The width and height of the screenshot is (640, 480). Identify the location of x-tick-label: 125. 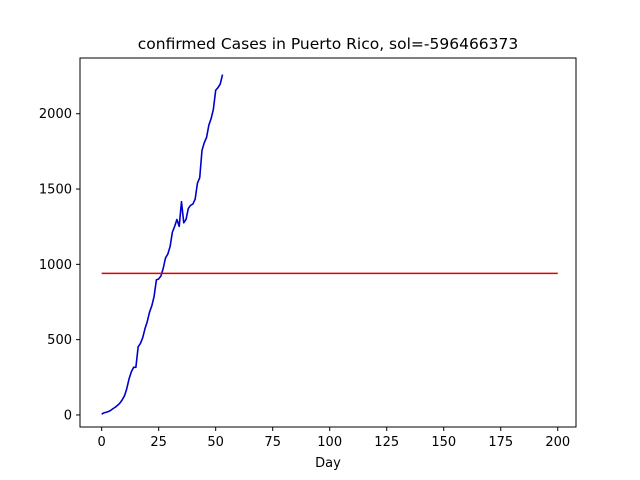
(386, 442).